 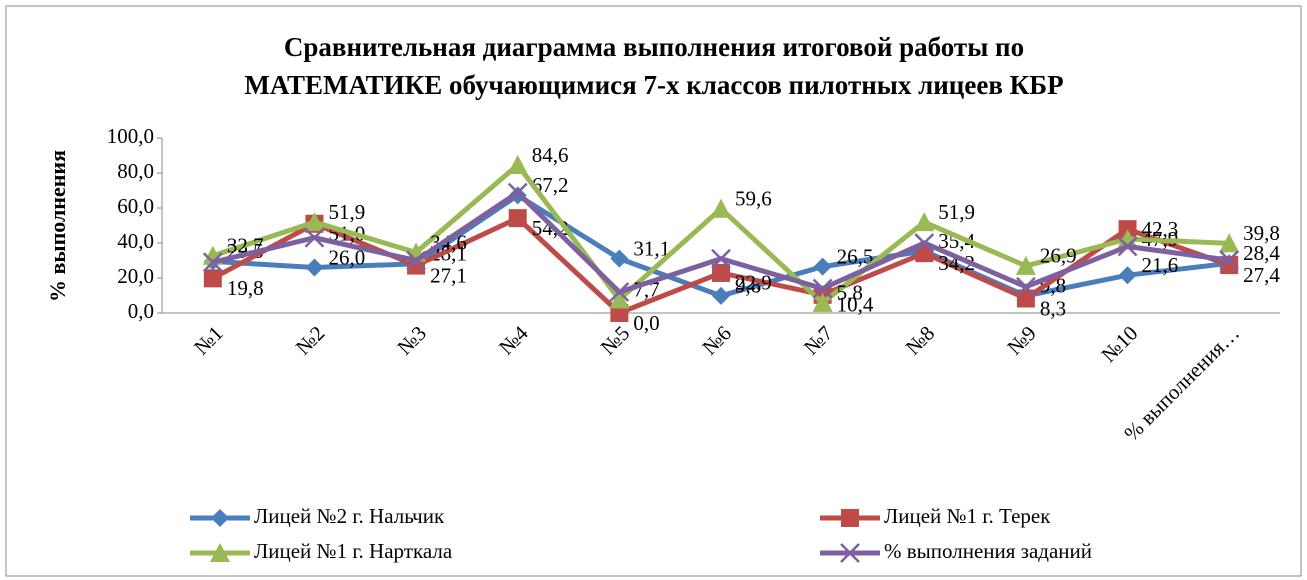 What do you see at coordinates (57, 226) in the screenshot?
I see `y-axis-title: % выполнения` at bounding box center [57, 226].